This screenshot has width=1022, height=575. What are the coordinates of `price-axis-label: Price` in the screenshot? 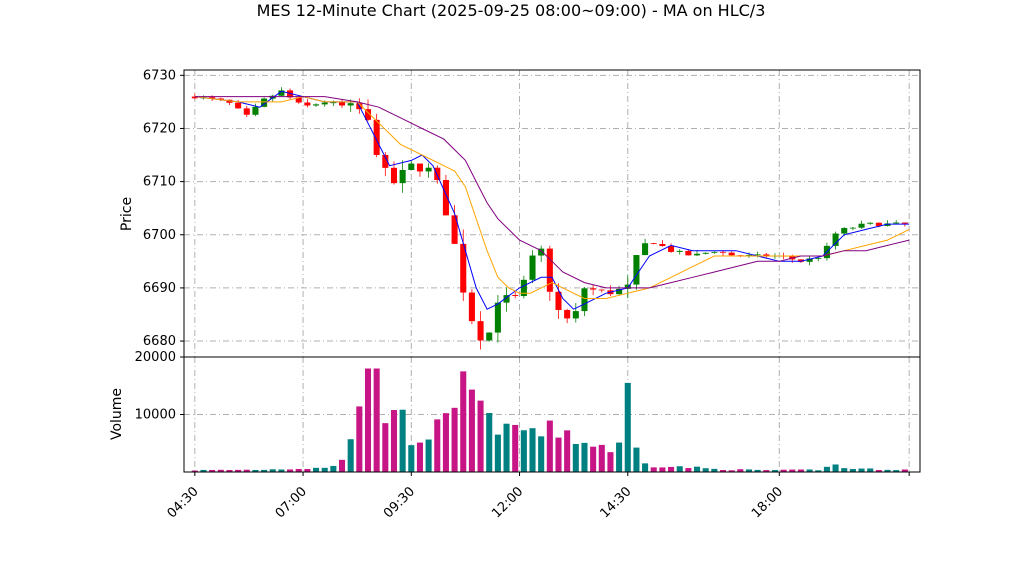 It's located at (127, 214).